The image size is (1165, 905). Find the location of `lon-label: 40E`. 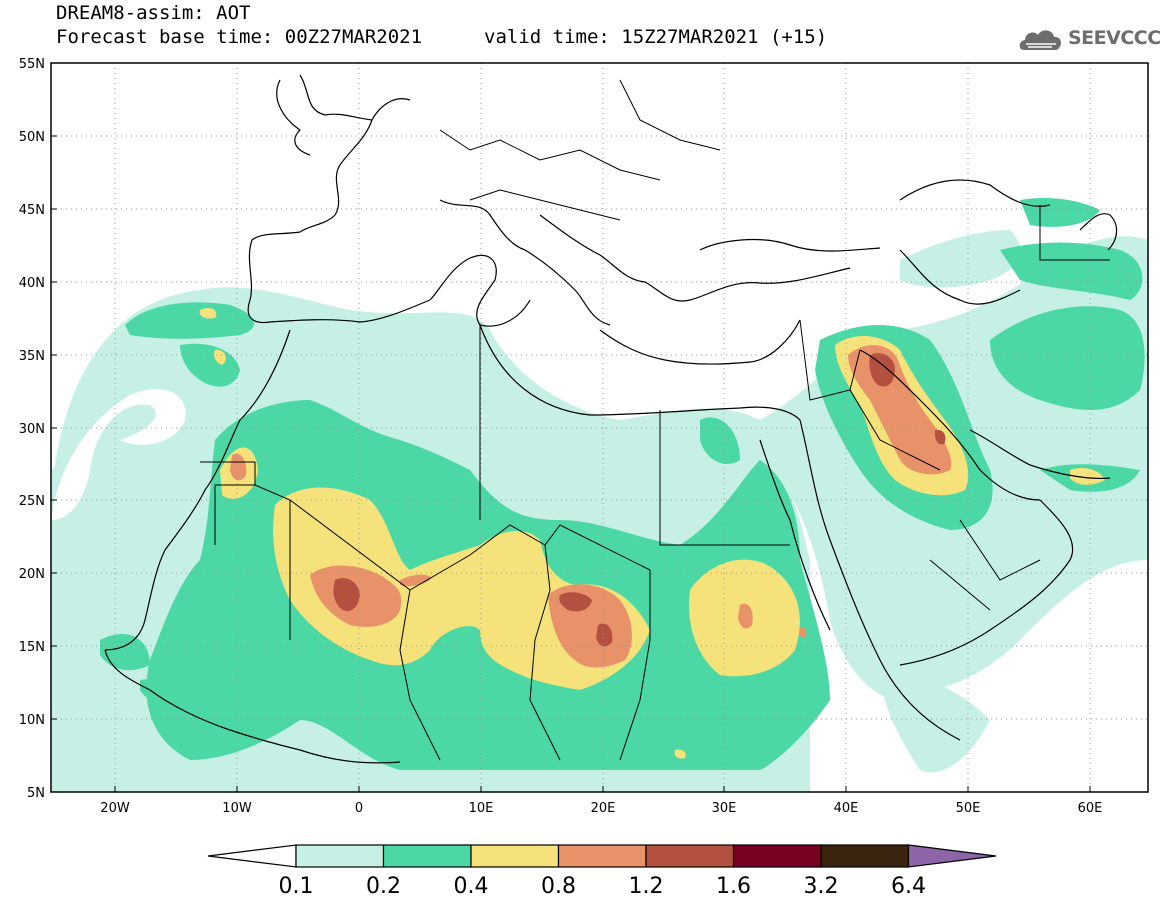

lon-label: 40E is located at coordinates (846, 808).